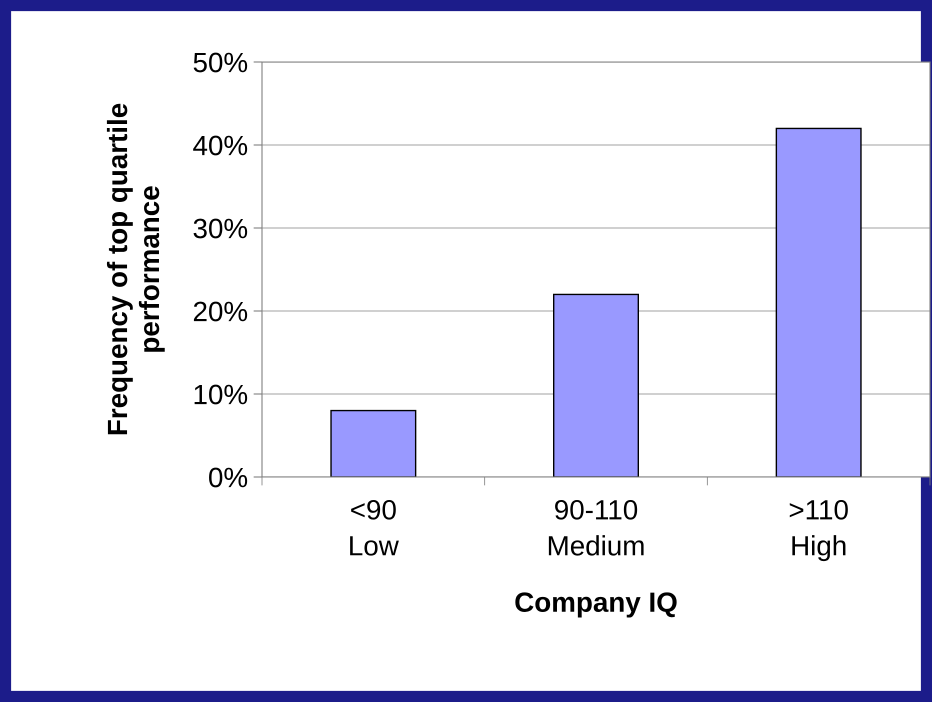  Describe the element at coordinates (374, 528) in the screenshot. I see `x-tick-label: <90 Low` at that location.